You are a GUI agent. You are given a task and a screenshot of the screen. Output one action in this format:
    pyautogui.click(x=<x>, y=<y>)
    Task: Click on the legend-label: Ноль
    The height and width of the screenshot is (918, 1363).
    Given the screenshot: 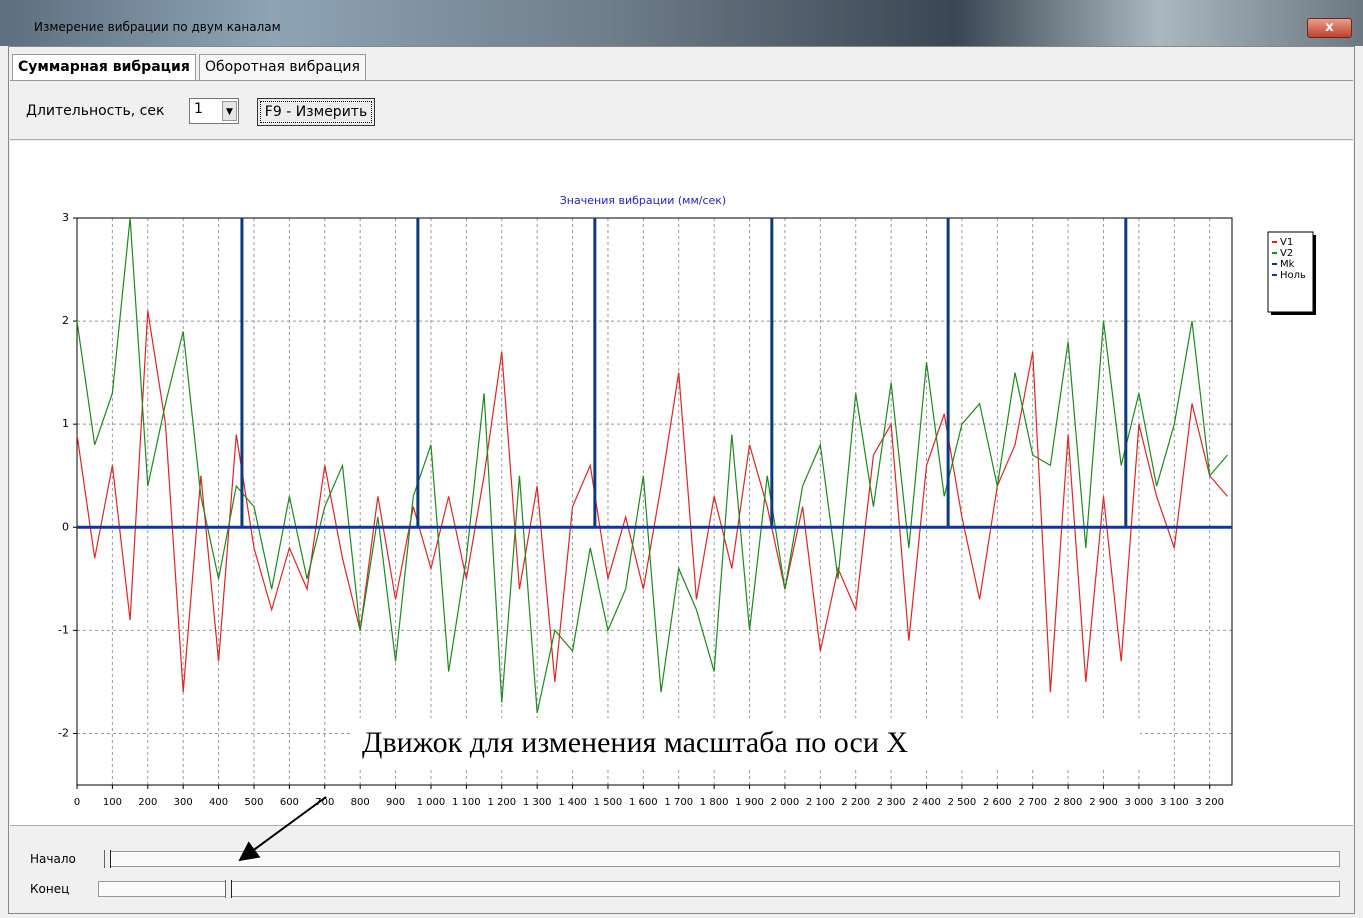 What is the action you would take?
    pyautogui.click(x=1293, y=275)
    